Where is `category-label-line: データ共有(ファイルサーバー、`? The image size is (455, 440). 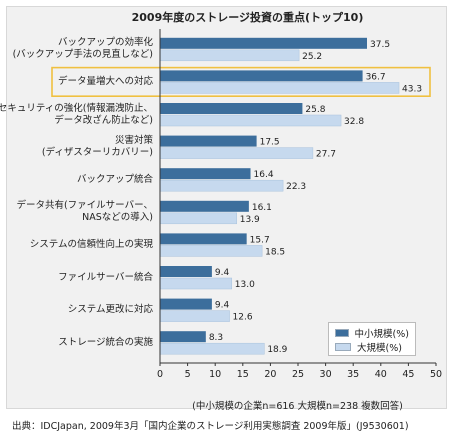
category-label-line: データ共有(ファイルサーバー、 is located at coordinates (84, 206).